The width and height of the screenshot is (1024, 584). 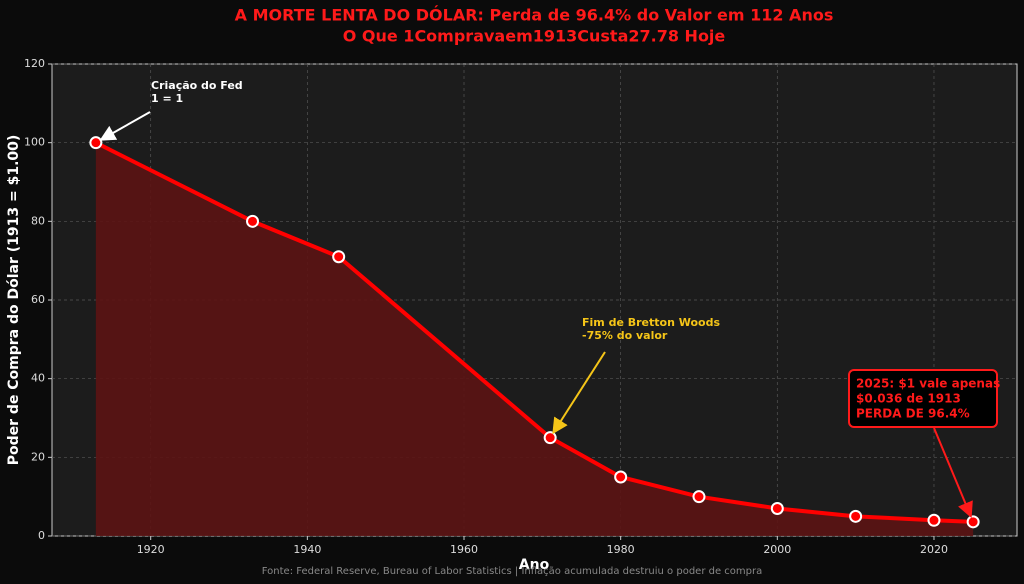 I want to click on annotation-box, so click(x=923, y=398).